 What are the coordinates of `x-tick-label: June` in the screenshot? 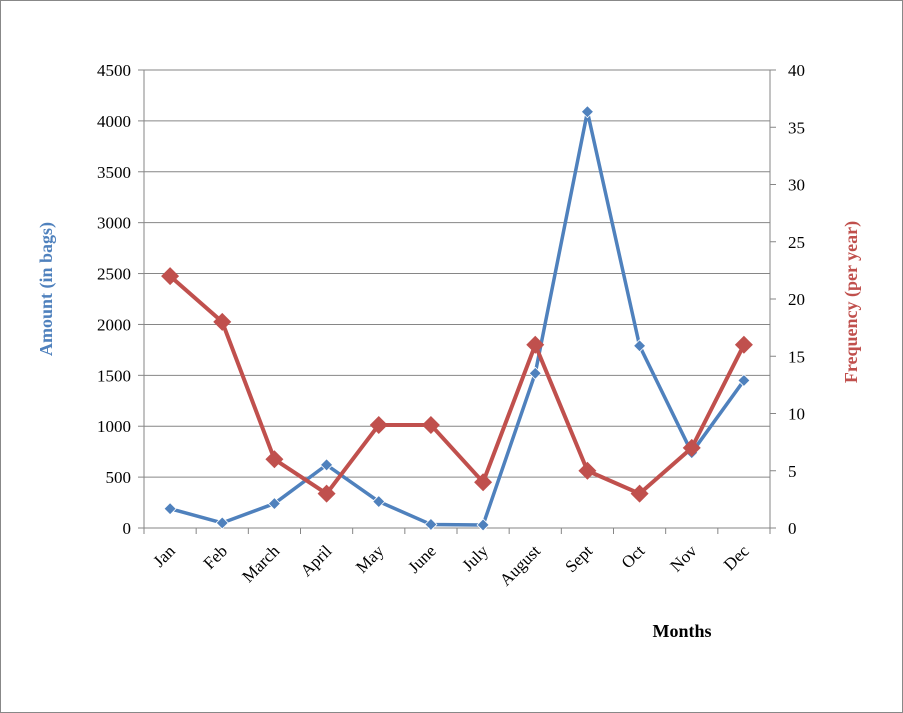 It's located at (421, 558).